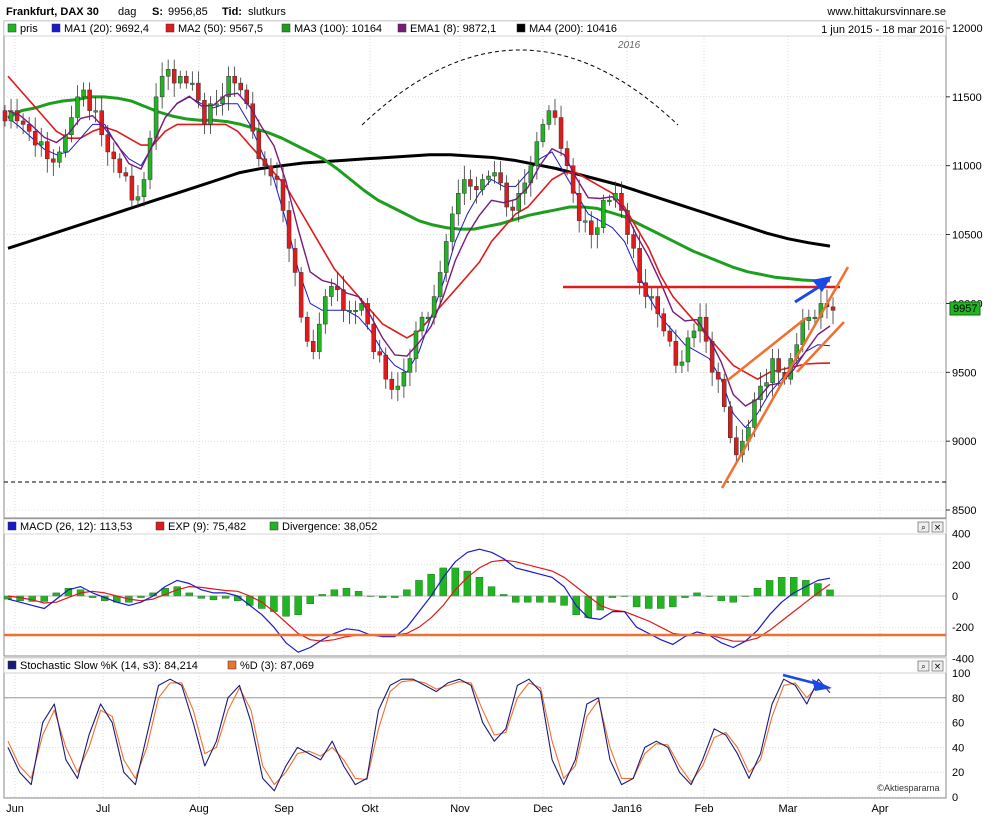  What do you see at coordinates (958, 699) in the screenshot?
I see `stoch-y-tick-label: 80` at bounding box center [958, 699].